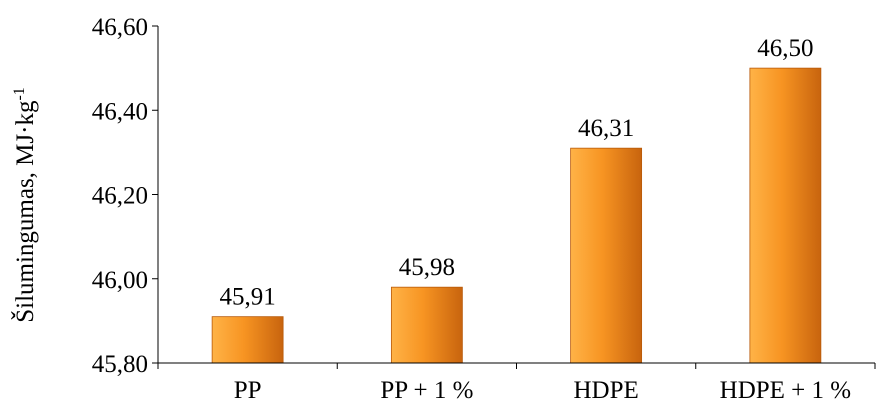 The image size is (881, 412). Describe the element at coordinates (606, 128) in the screenshot. I see `bar-value-label: 46,31` at that location.